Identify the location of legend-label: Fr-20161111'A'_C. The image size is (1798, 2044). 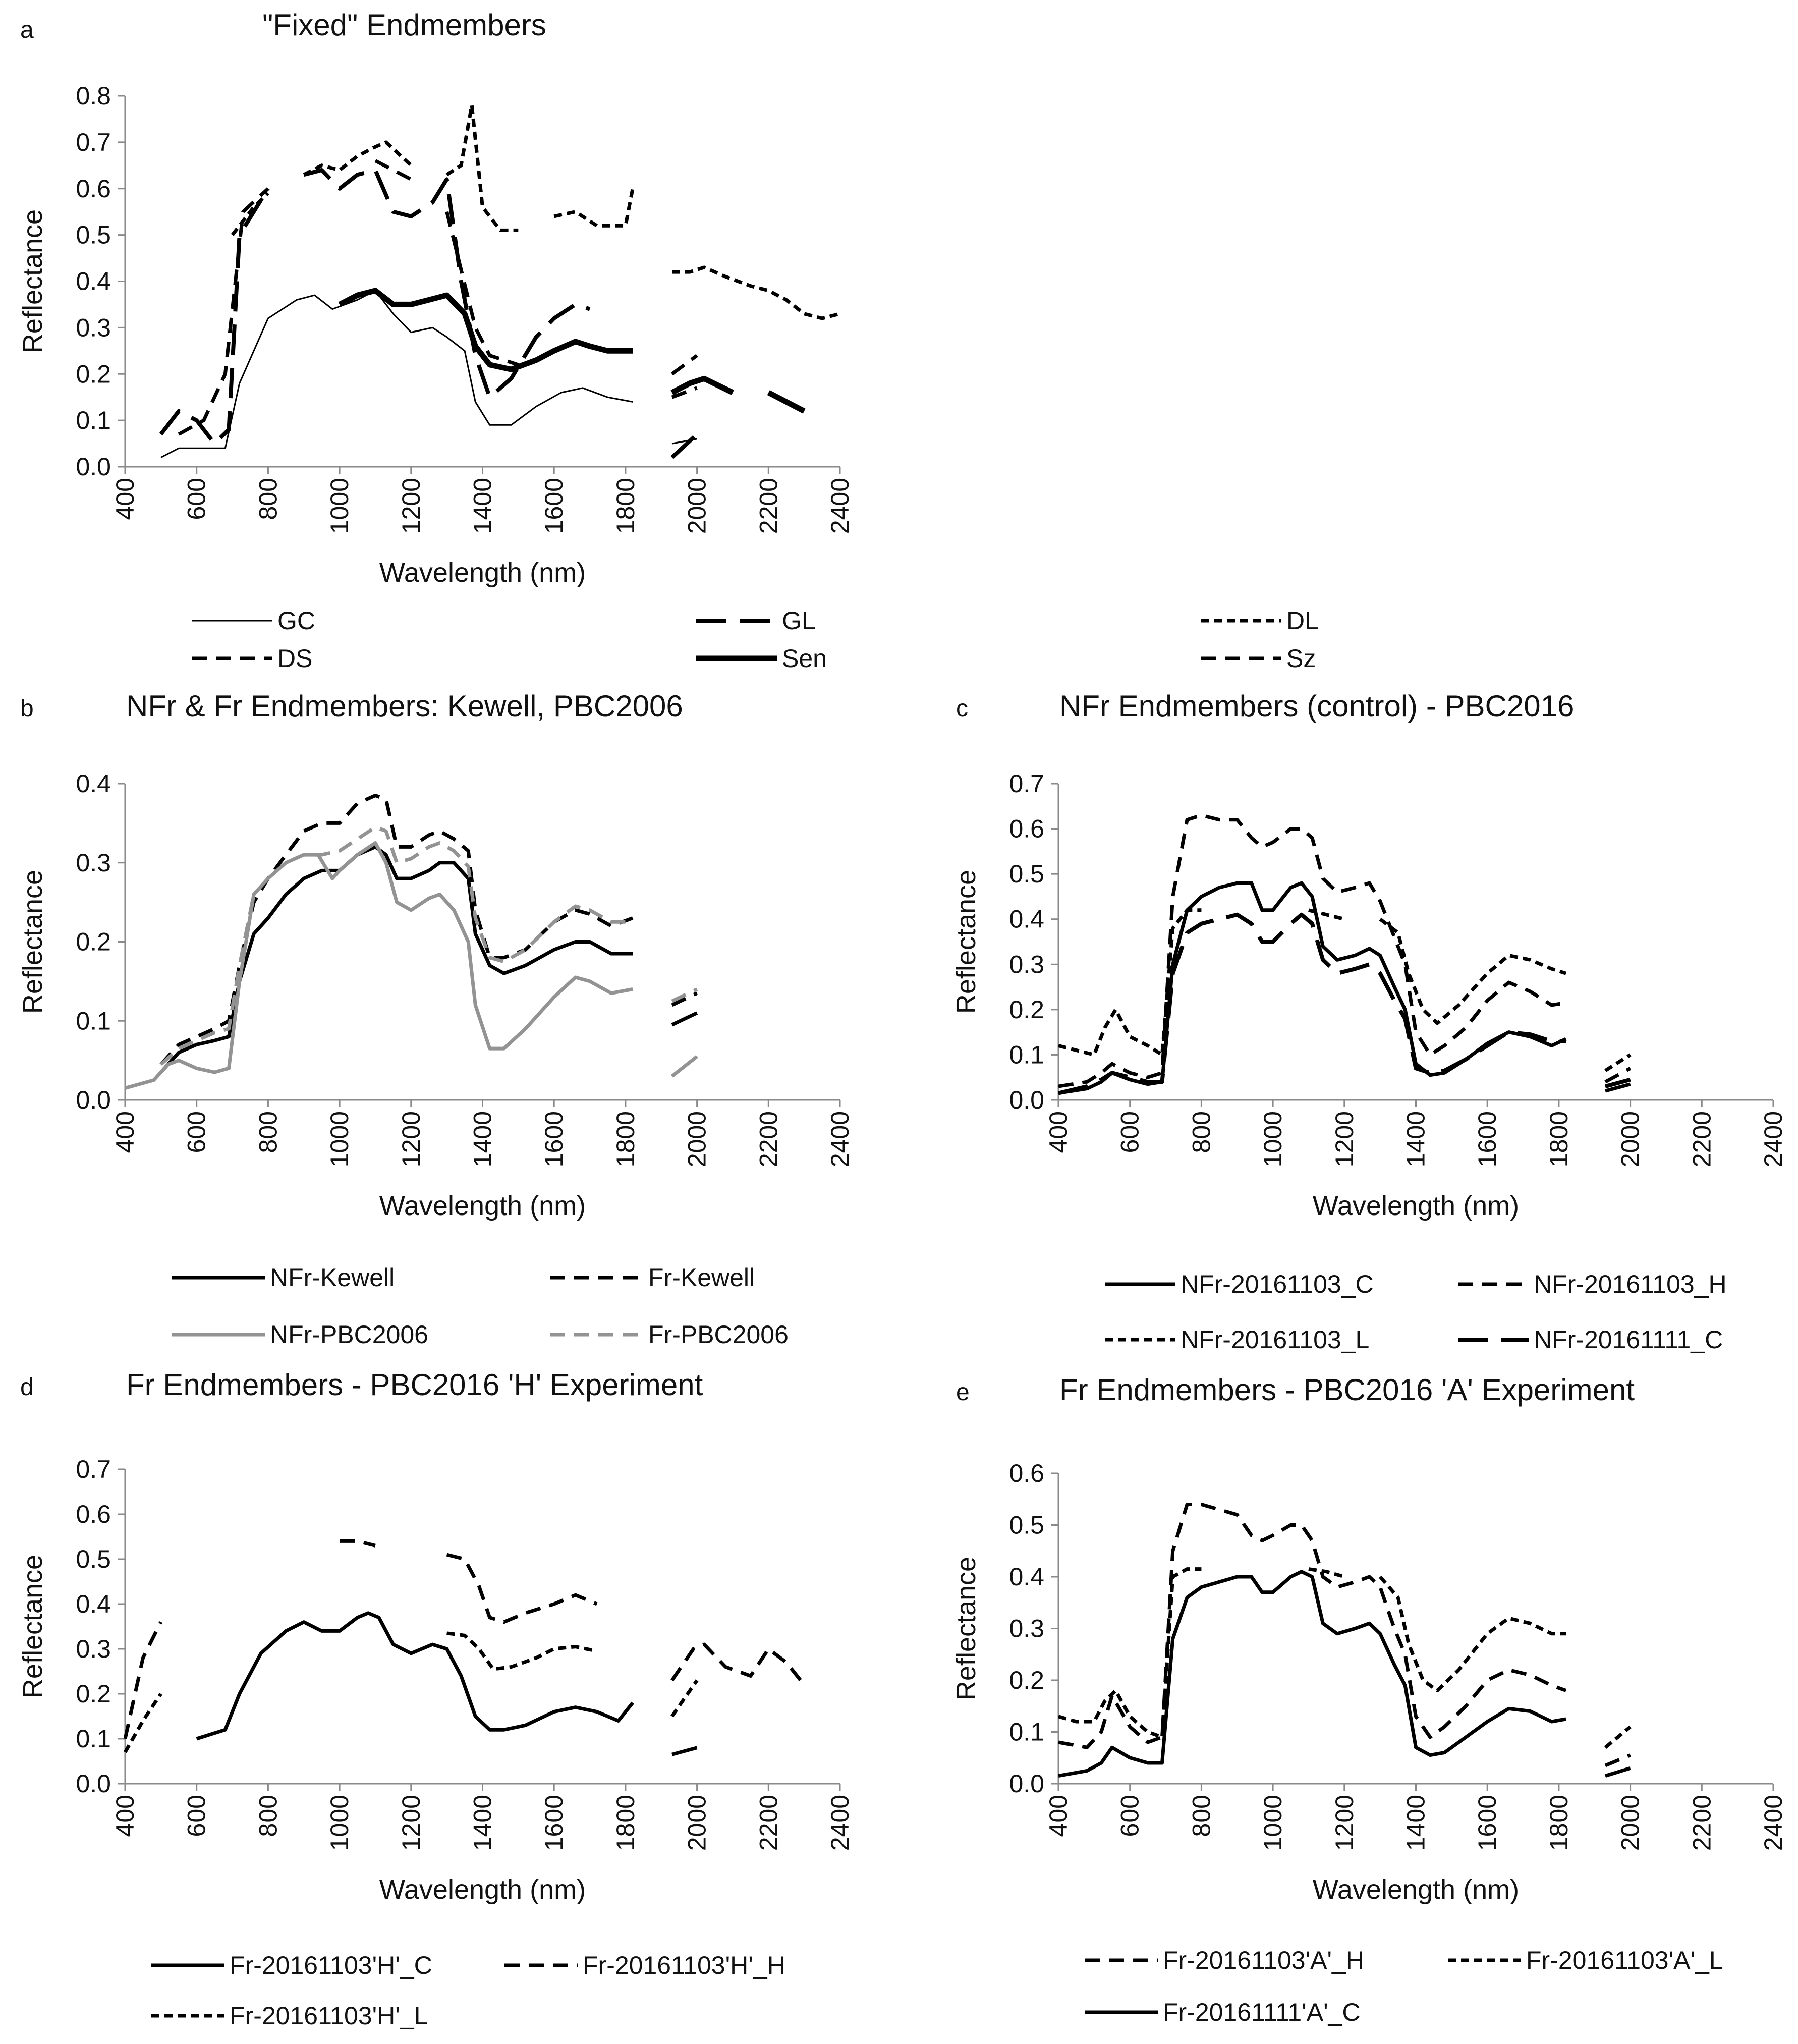
(1262, 2012).